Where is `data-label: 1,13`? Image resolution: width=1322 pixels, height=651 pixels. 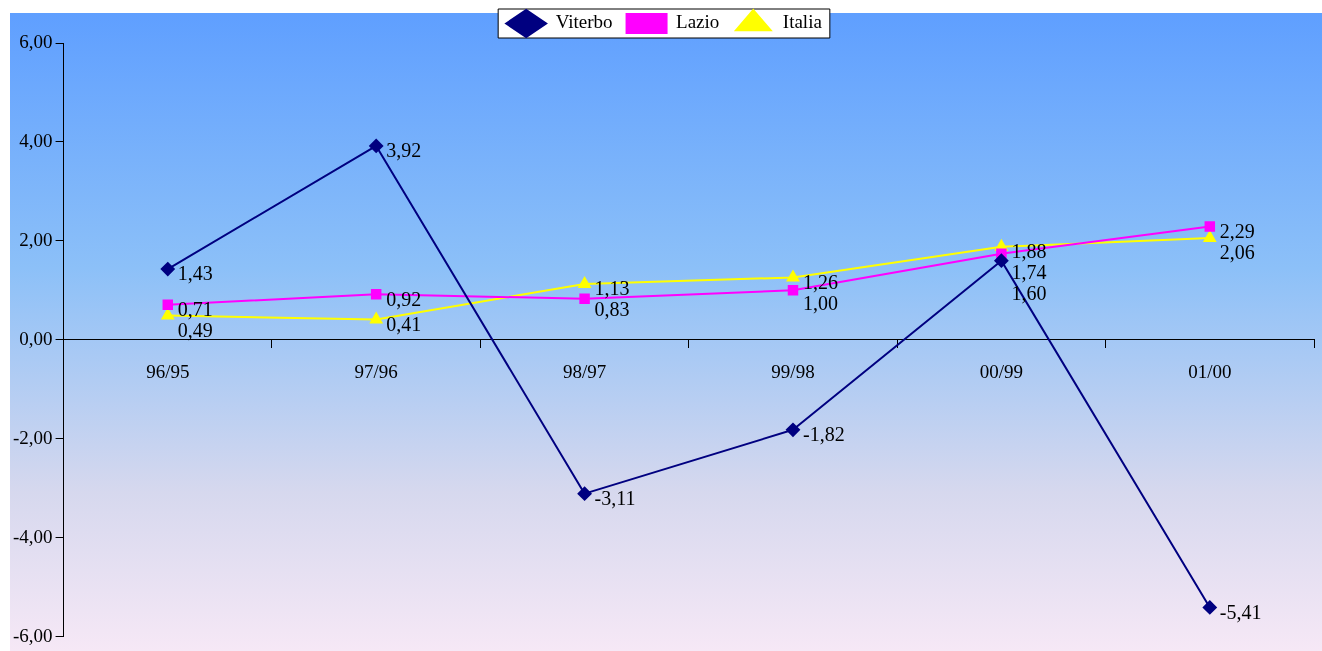
data-label: 1,13 is located at coordinates (612, 288).